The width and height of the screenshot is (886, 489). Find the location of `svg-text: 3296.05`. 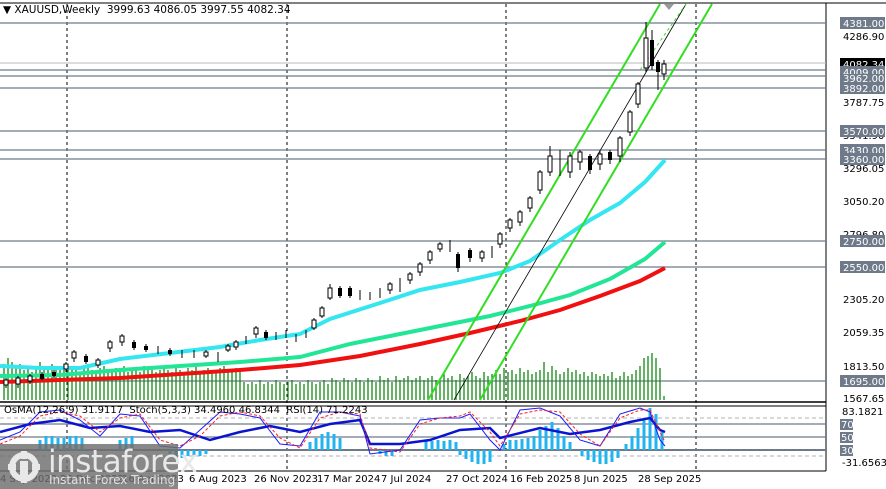

svg-text: 3296.05 is located at coordinates (863, 169).